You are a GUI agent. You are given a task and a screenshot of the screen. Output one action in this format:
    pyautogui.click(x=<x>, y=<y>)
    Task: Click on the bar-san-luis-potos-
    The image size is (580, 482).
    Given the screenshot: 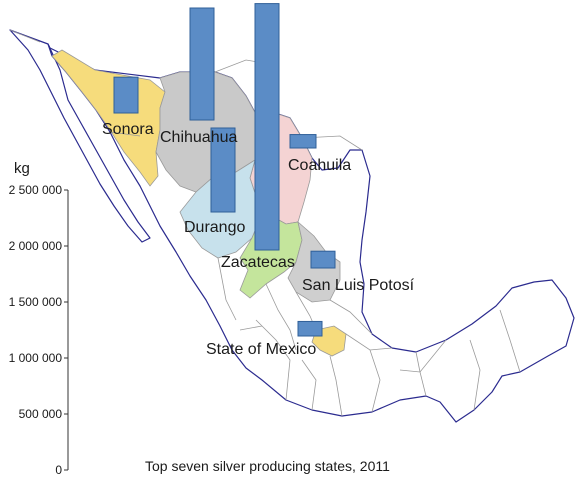 What is the action you would take?
    pyautogui.click(x=323, y=259)
    